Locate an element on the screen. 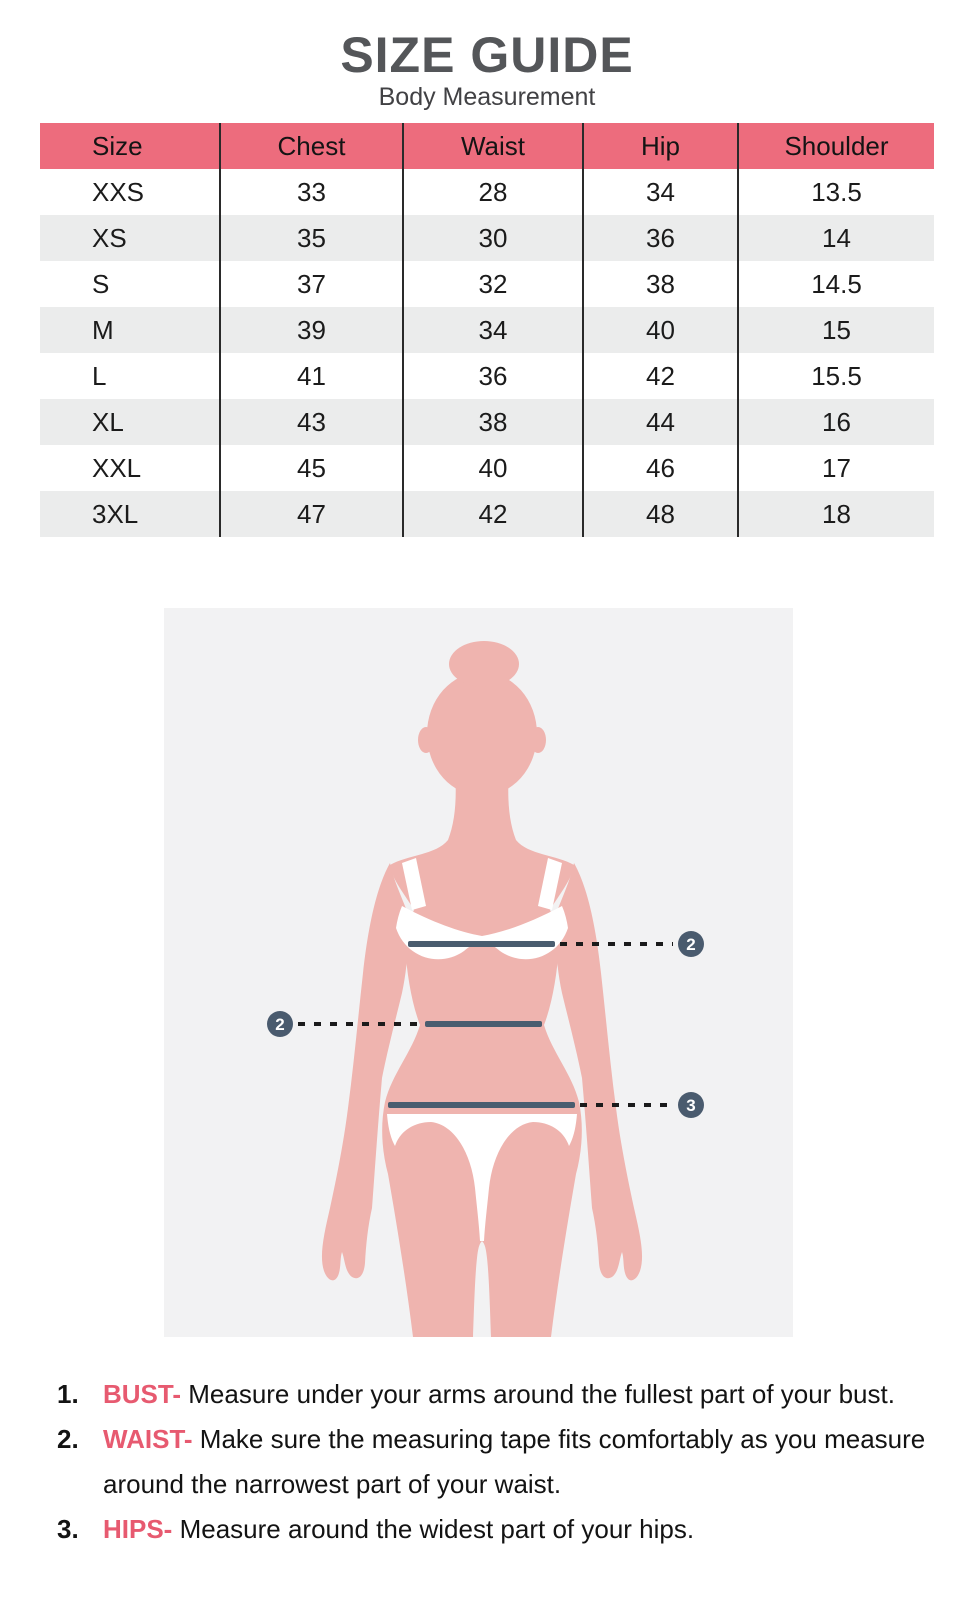 Image resolution: width=974 pixels, height=1600 pixels. table-row: L 41 36 42 15.5 is located at coordinates (487, 376).